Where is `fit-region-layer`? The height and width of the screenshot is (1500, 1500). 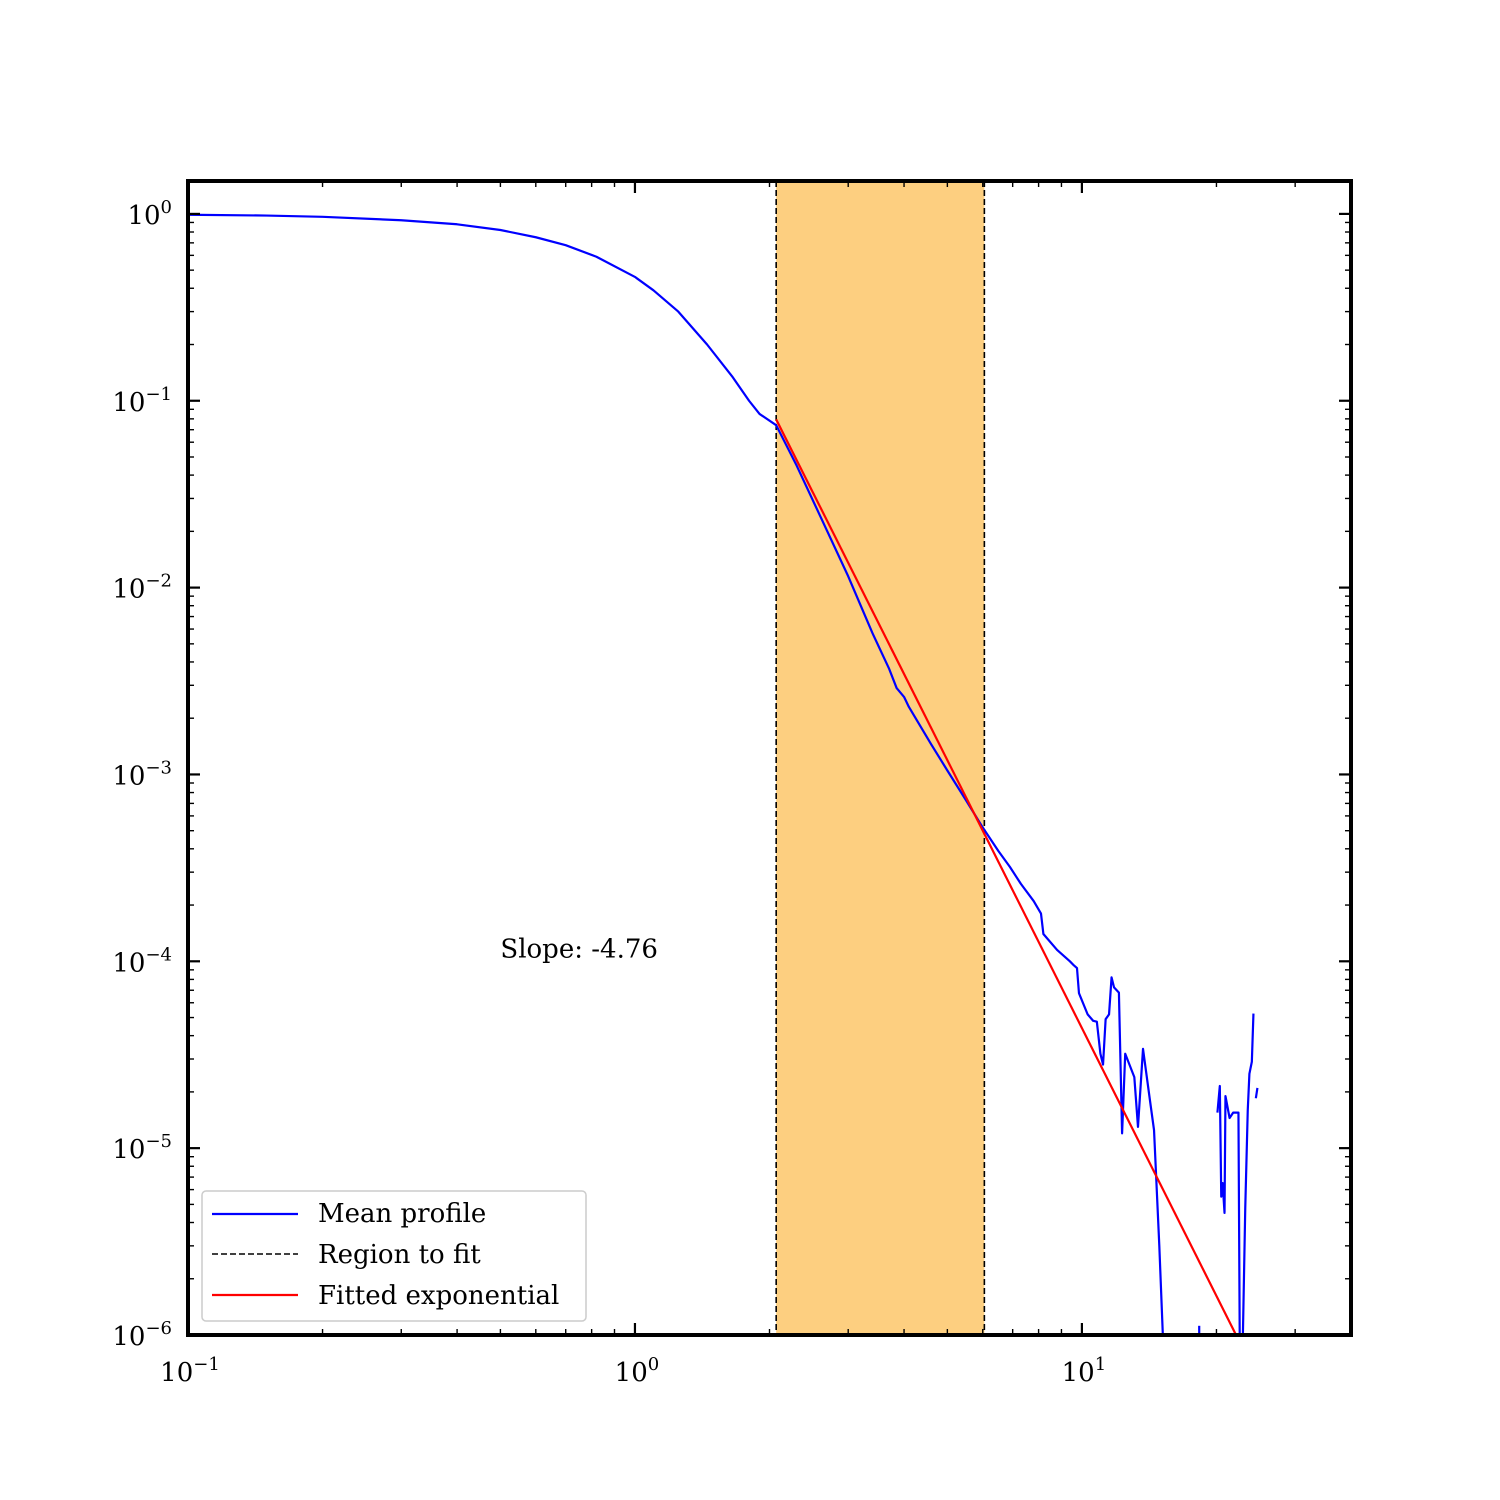
fit-region-layer is located at coordinates (880, 758).